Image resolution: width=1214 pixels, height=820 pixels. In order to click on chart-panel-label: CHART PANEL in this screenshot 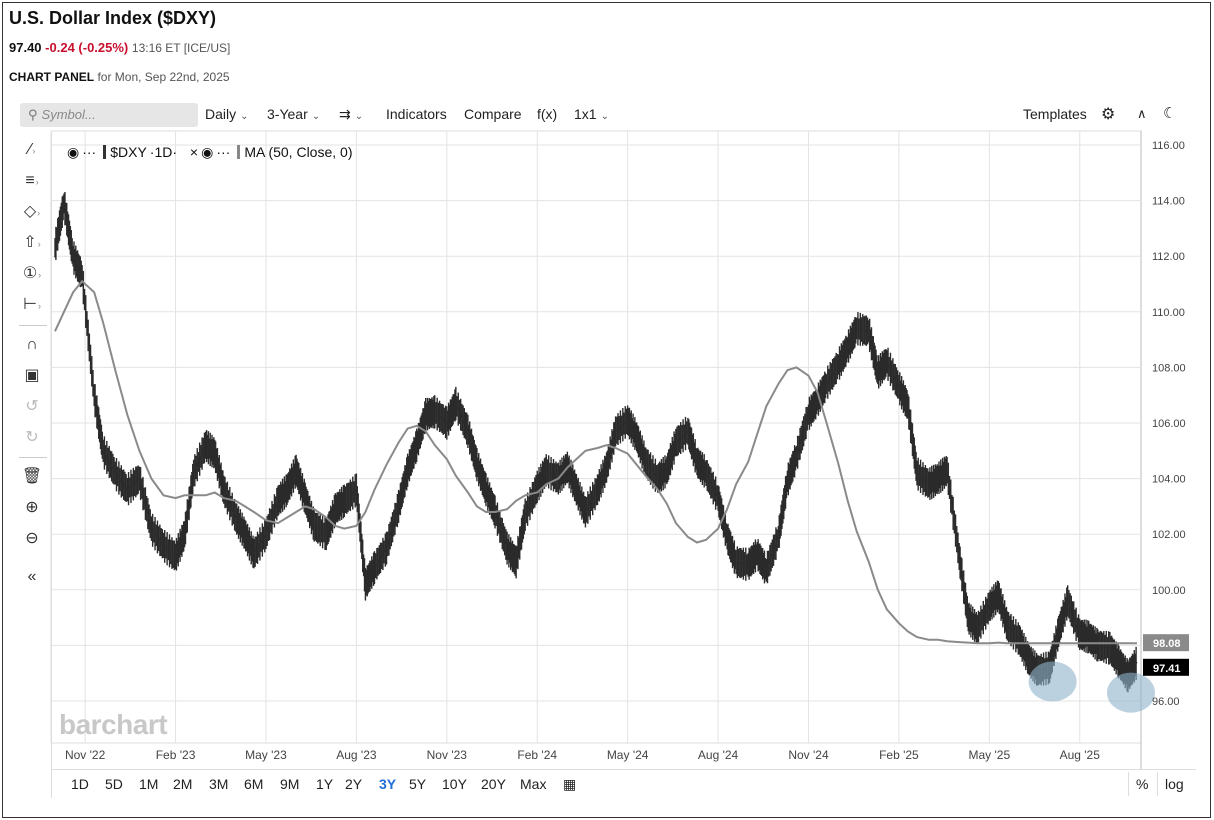, I will do `click(52, 77)`.